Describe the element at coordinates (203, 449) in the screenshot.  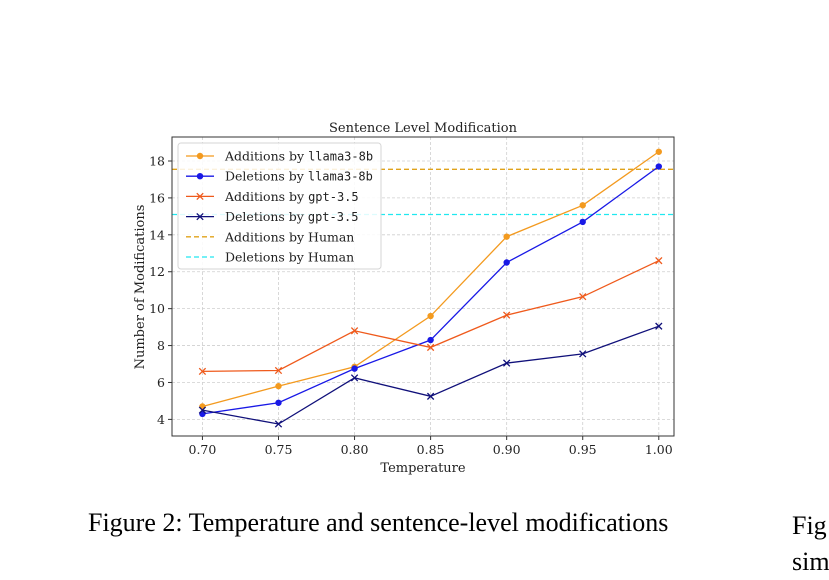
I see `x-tick-label: 0.70` at that location.